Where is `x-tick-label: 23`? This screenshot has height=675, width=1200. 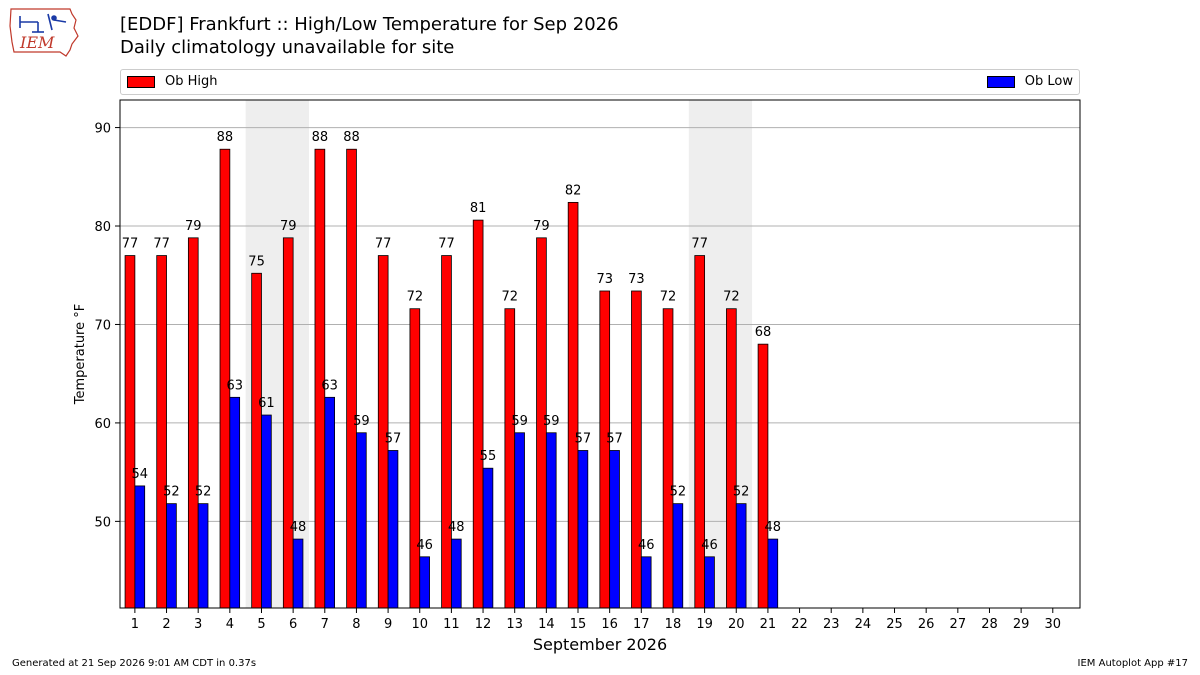 x-tick-label: 23 is located at coordinates (831, 624).